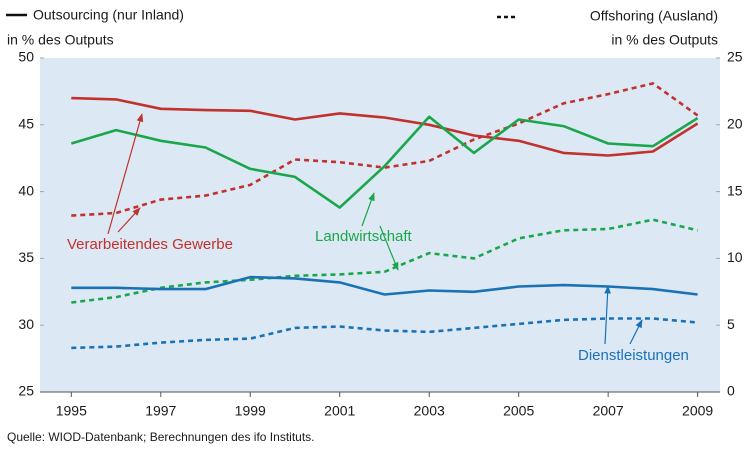 Image resolution: width=753 pixels, height=459 pixels. What do you see at coordinates (71, 411) in the screenshot?
I see `x-tick-label: 1995` at bounding box center [71, 411].